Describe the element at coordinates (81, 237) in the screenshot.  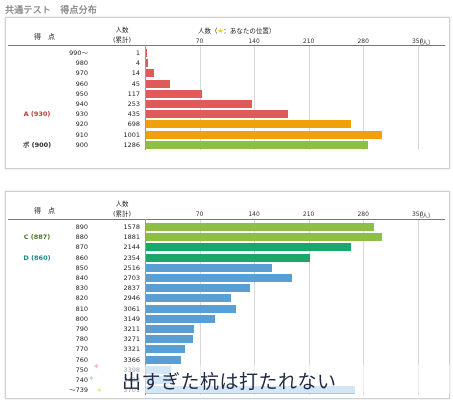
I see `score-cell: 880` at that location.